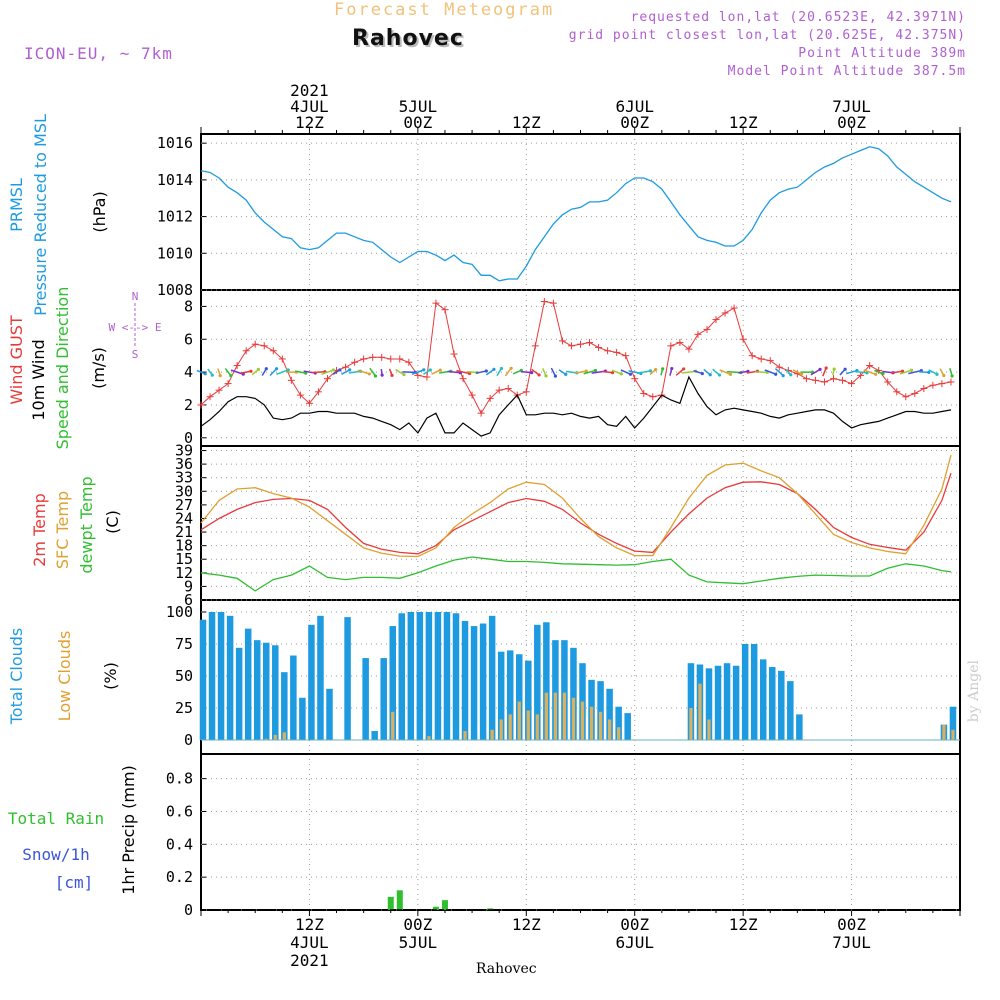 Image resolution: width=1000 pixels, height=1000 pixels. I want to click on y-tick-label: 21, so click(184, 532).